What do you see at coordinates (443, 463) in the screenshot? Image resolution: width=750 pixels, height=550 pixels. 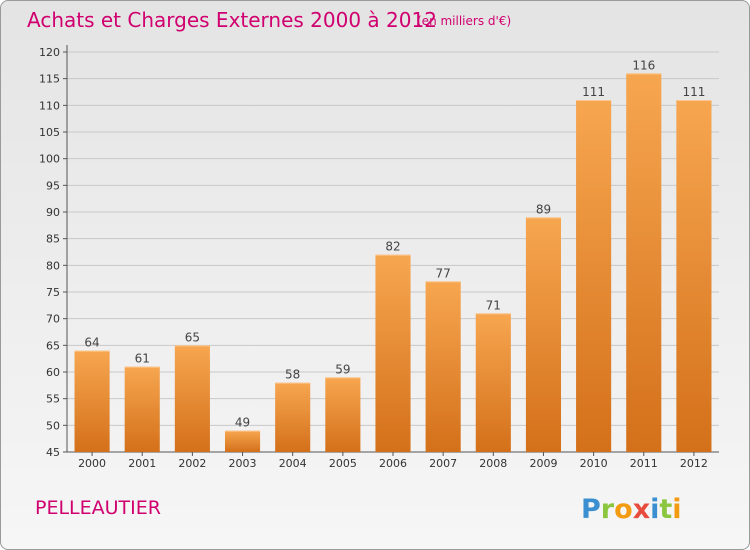 I see `x-tick-label: 2007` at bounding box center [443, 463].